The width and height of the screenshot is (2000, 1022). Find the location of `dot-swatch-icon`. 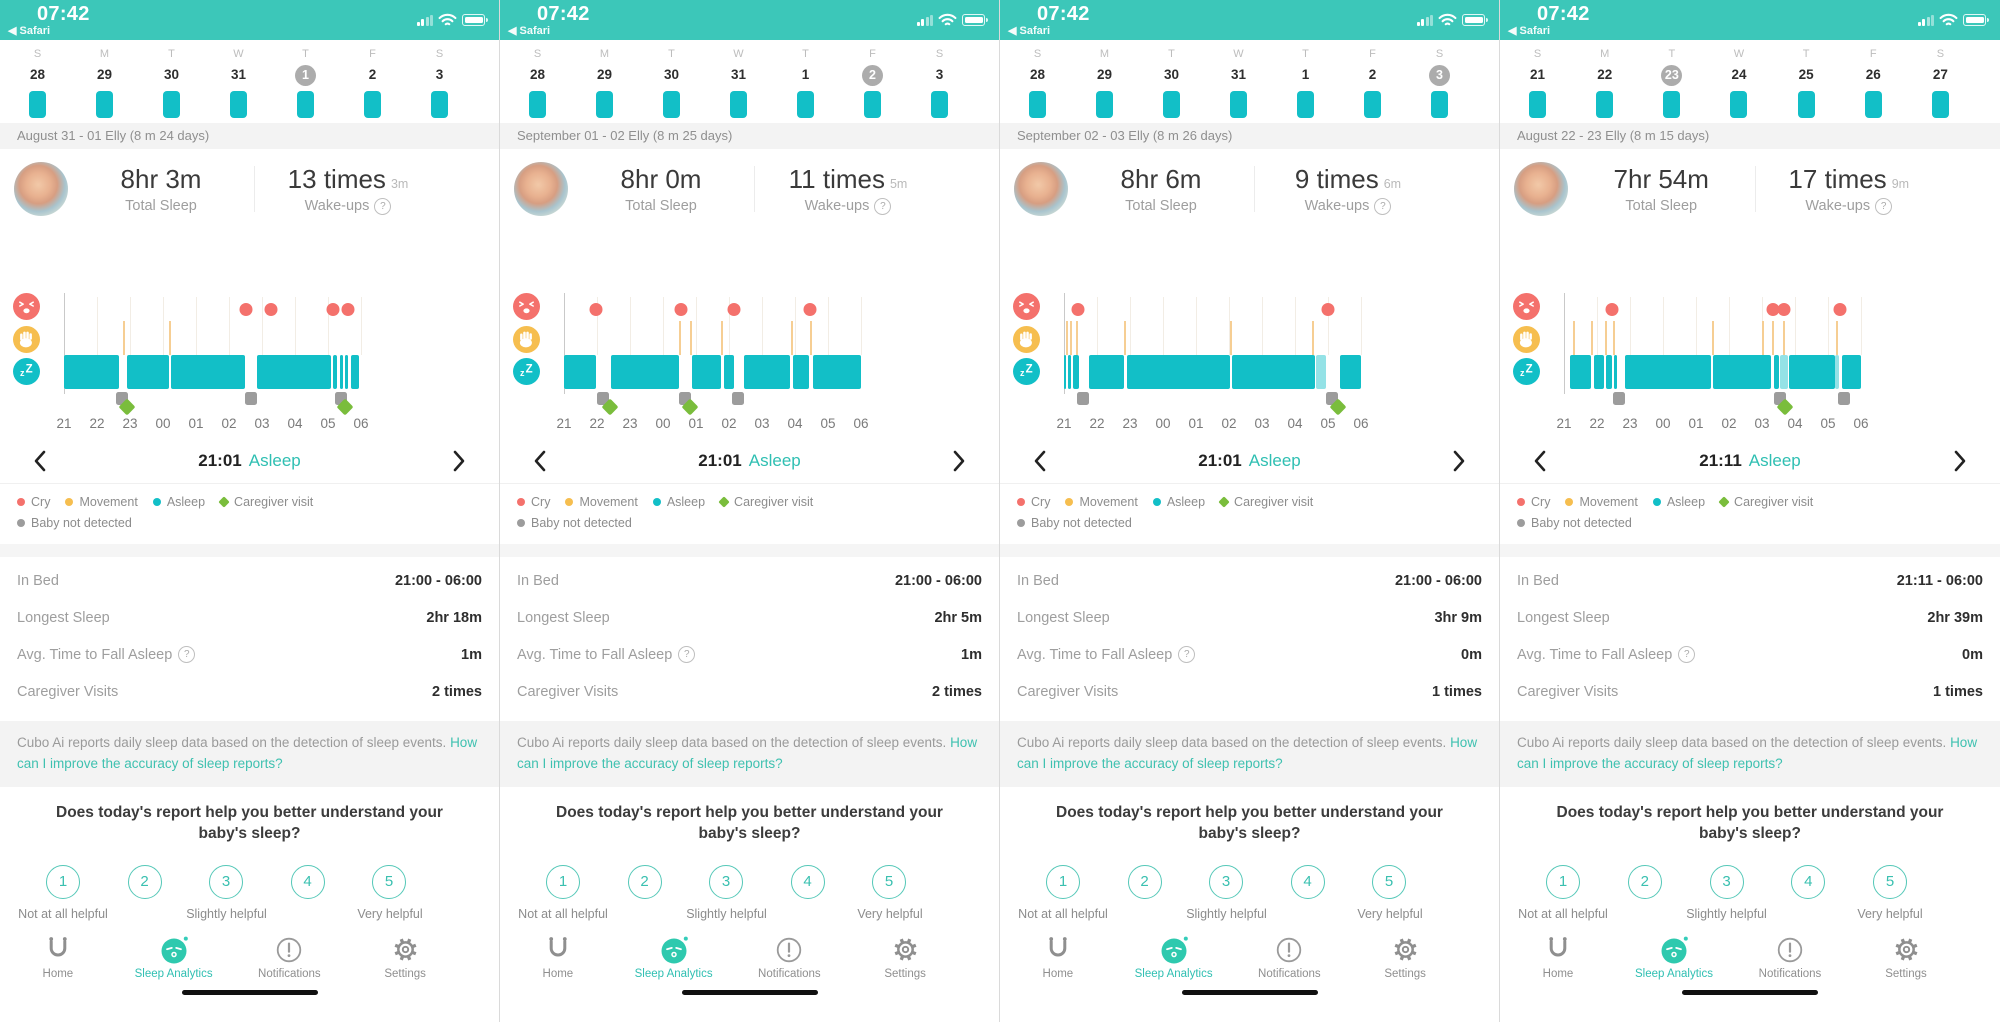

dot-swatch-icon is located at coordinates (21, 502).